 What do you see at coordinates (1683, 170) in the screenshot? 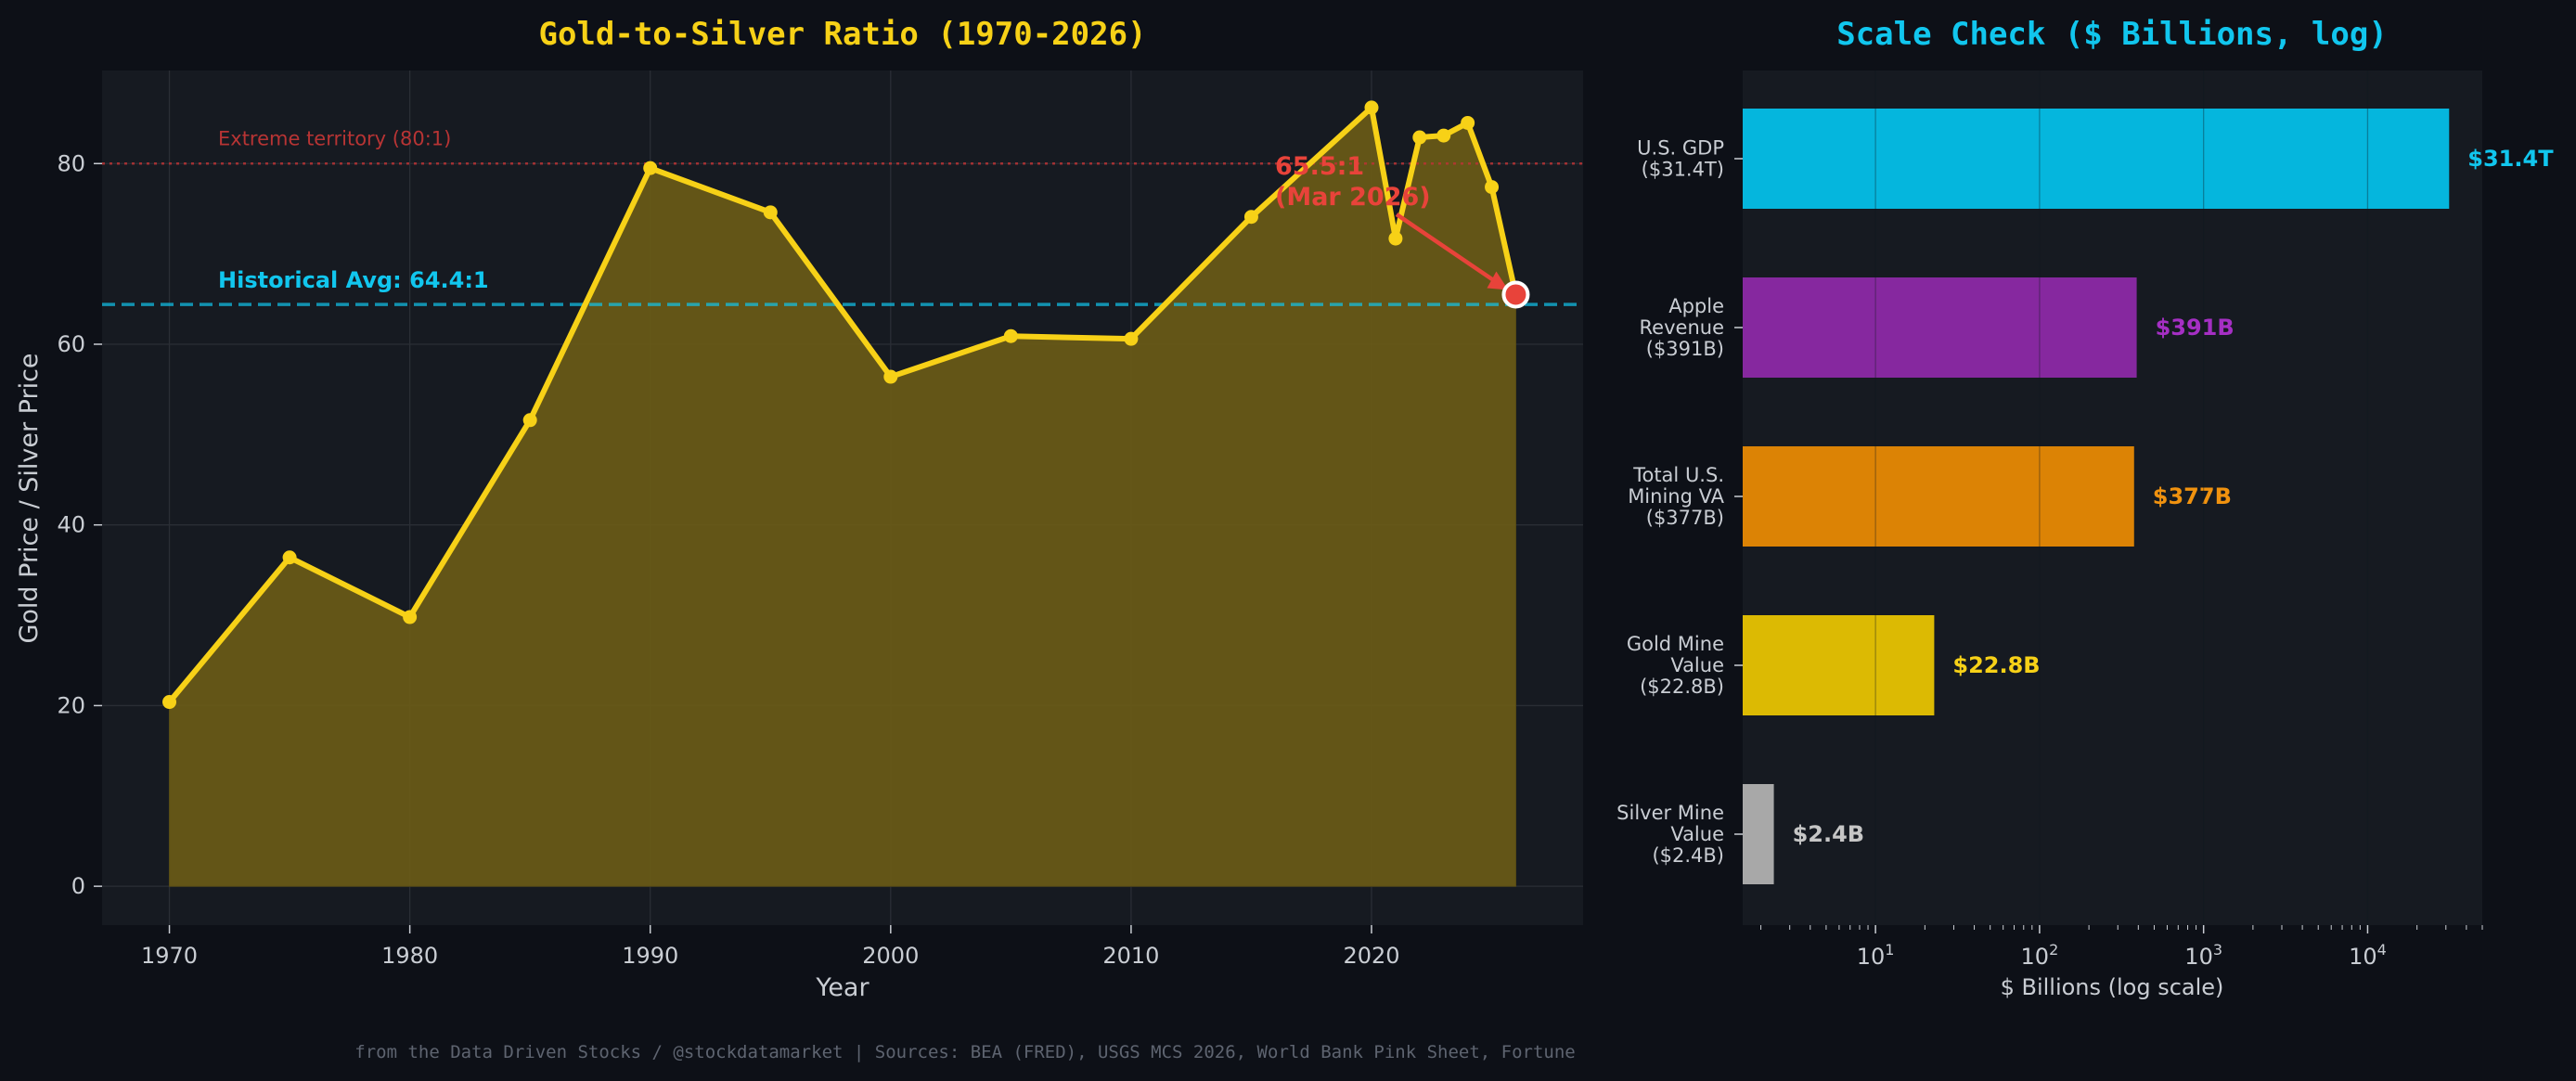
I see `category-label: ($31.4T)` at bounding box center [1683, 170].